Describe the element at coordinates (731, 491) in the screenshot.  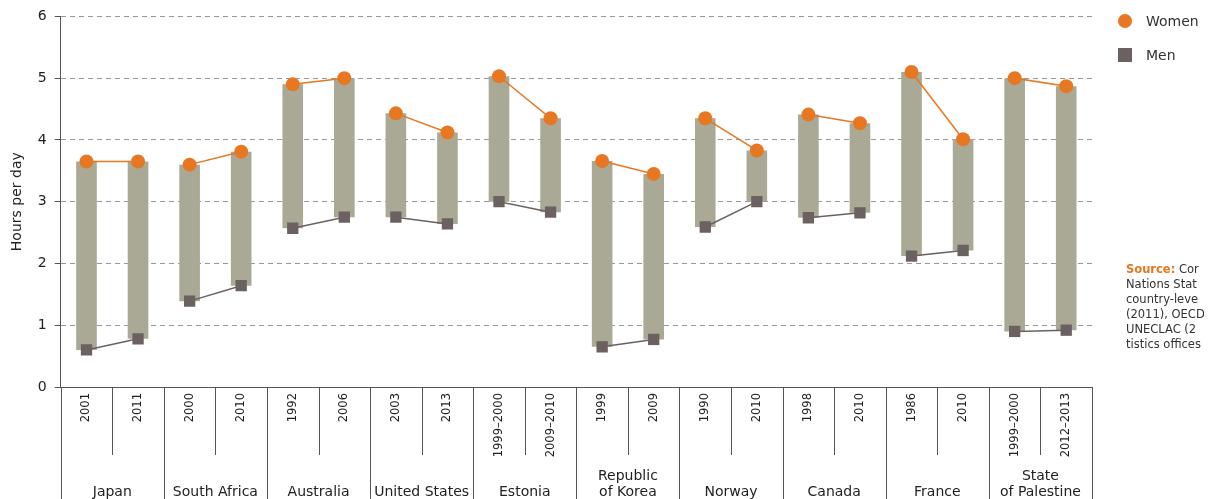
I see `text: Norway` at that location.